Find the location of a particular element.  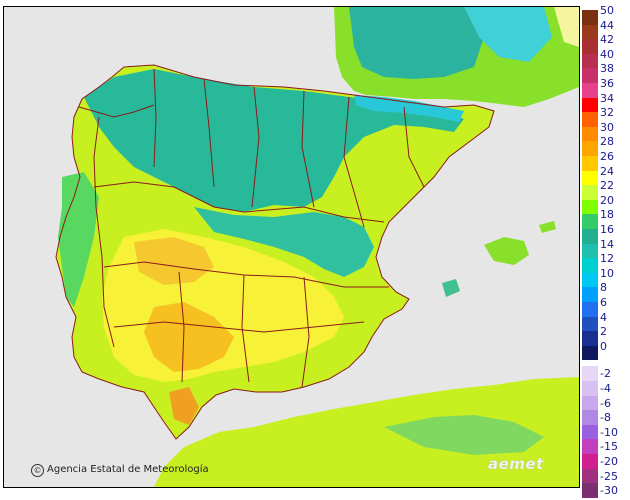

legend-label: 24 is located at coordinates (607, 171).